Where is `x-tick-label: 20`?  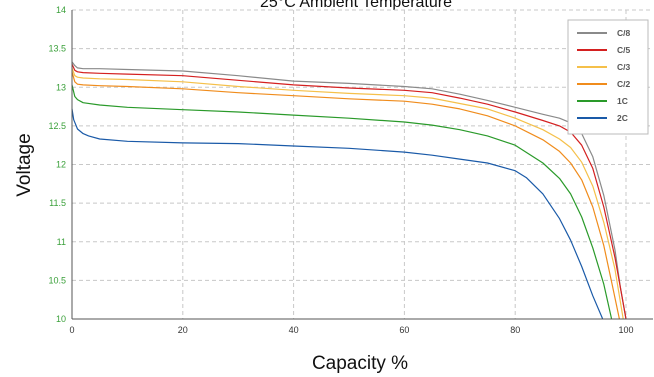 x-tick-label: 20 is located at coordinates (183, 330).